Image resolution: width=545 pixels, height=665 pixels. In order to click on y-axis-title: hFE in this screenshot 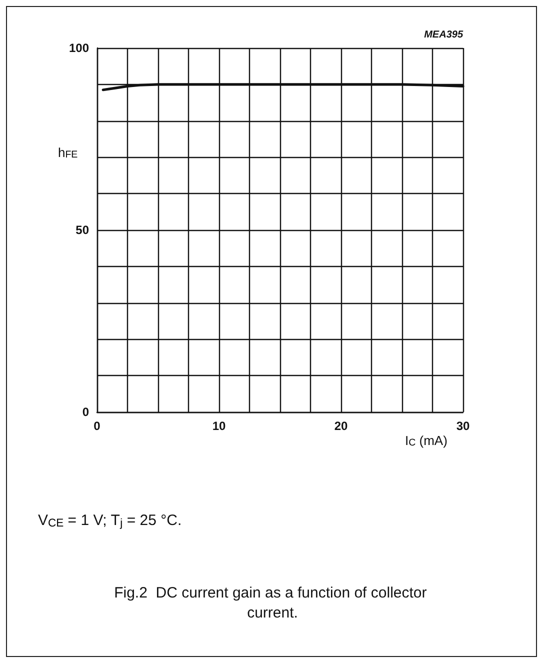, I will do `click(68, 153)`.